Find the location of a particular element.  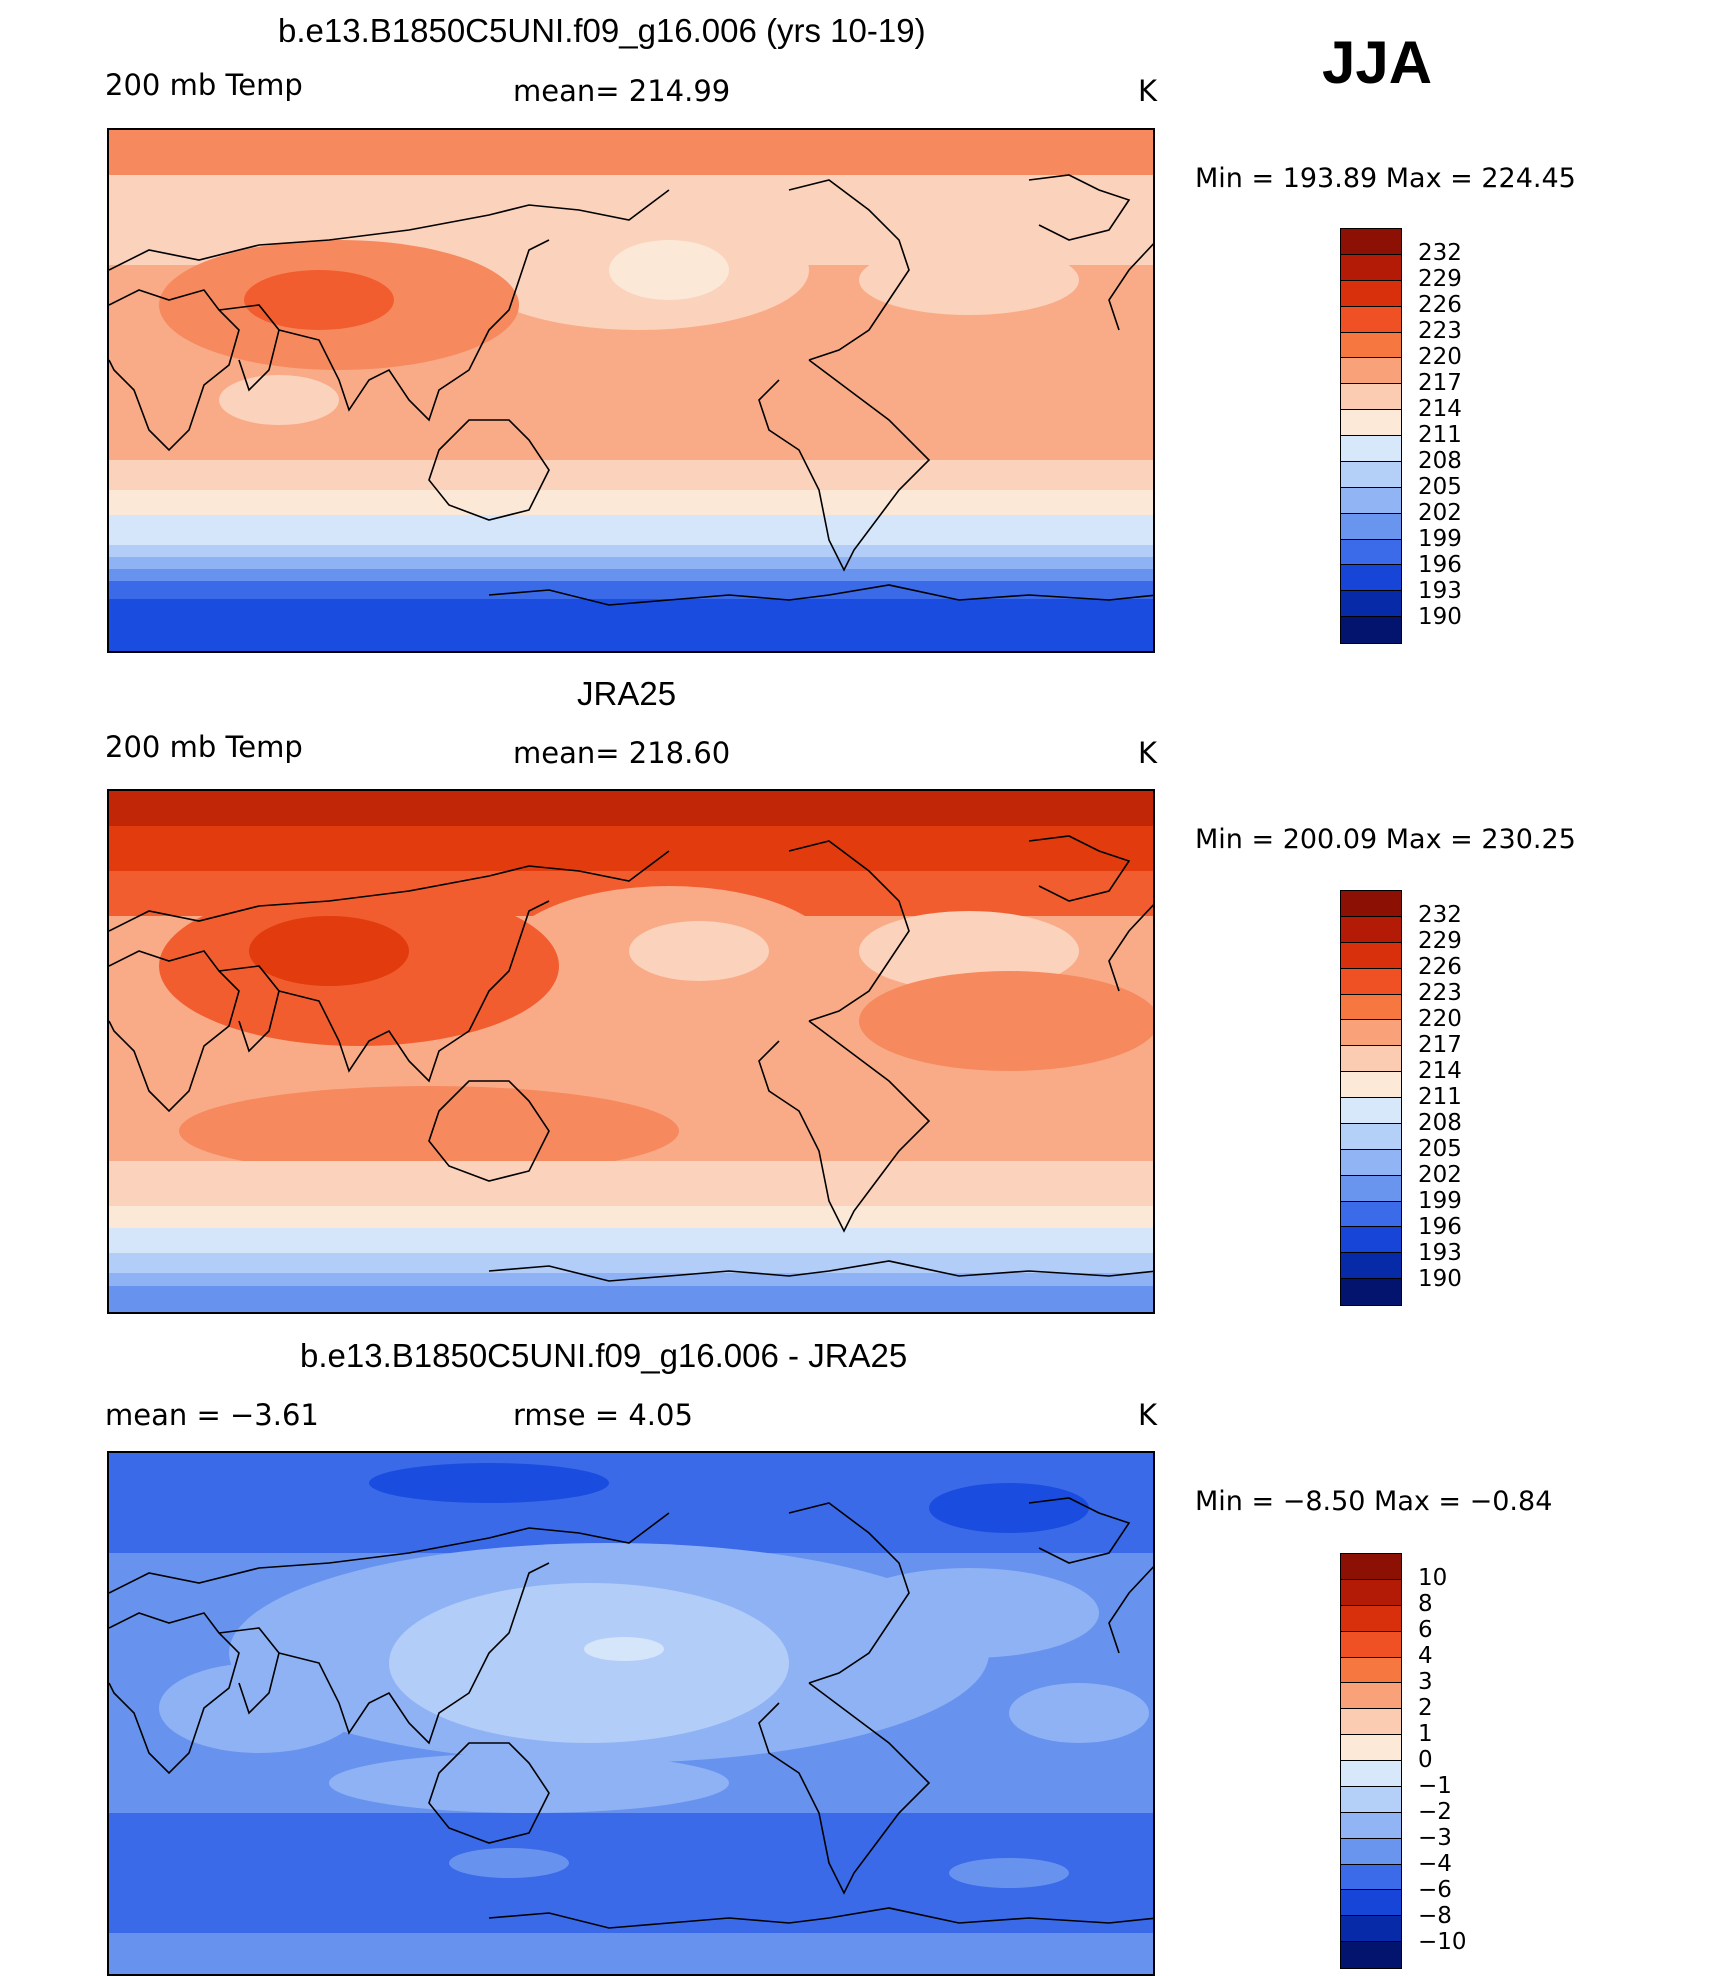

panel3-title: b.e13.B1850C5UNI.f09_g16.006 - JRA25 is located at coordinates (604, 1355).